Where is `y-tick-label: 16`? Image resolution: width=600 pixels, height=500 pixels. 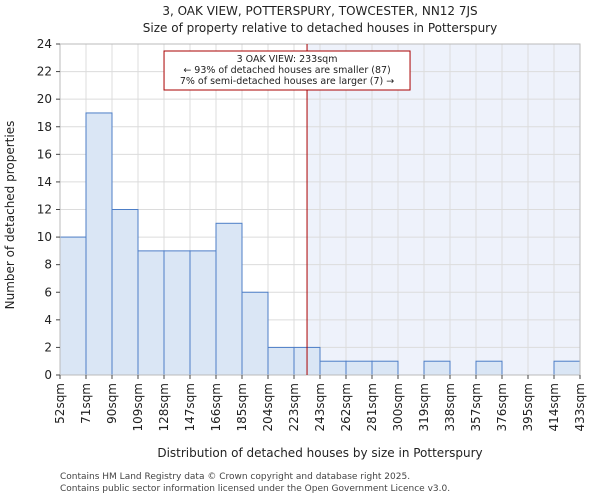
y-tick-label: 16 is located at coordinates (44, 154).